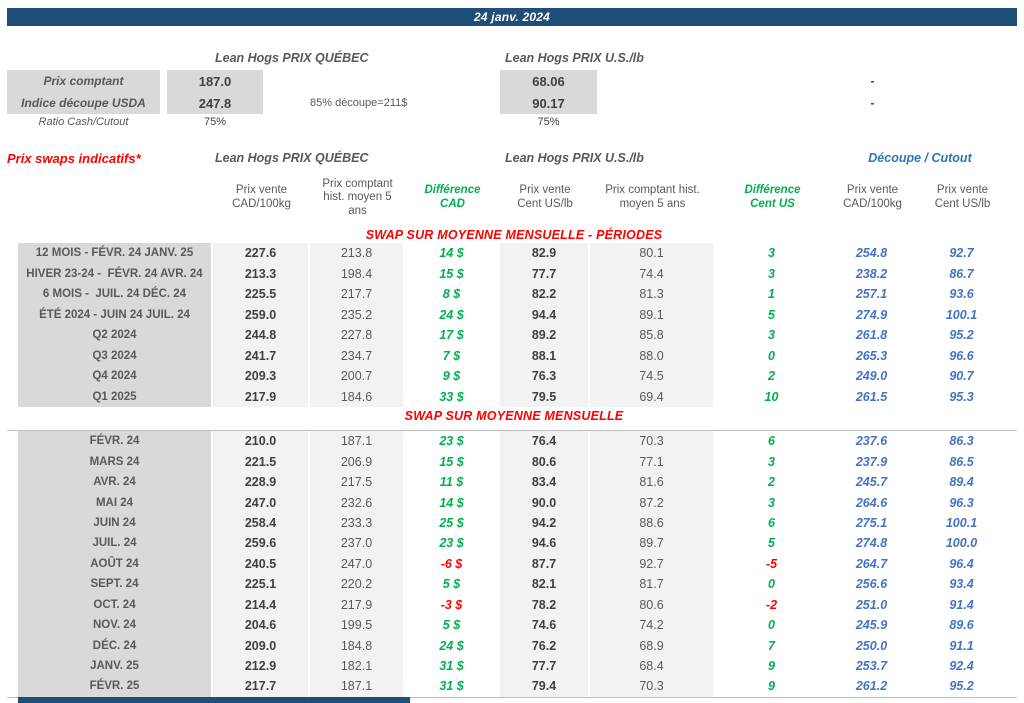 The width and height of the screenshot is (1024, 703). I want to click on column-header-spacer, so click(115, 198).